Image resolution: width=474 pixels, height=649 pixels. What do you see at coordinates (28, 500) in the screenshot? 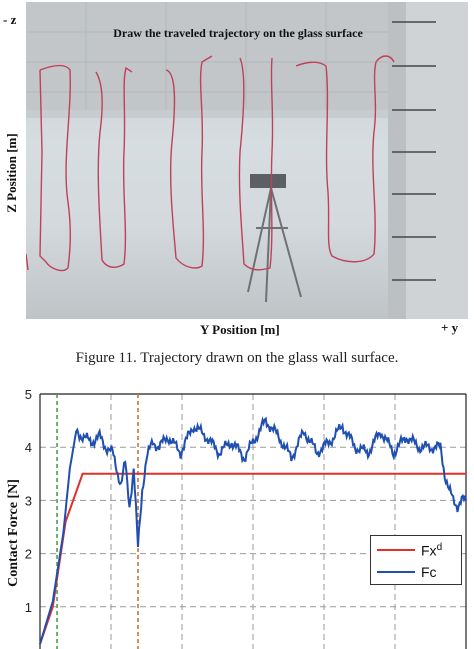
I see `y-tick-label: 3` at bounding box center [28, 500].